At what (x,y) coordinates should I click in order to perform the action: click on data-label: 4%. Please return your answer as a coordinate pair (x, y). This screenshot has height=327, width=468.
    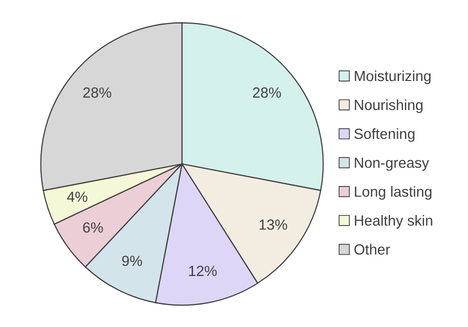
    Looking at the image, I should click on (77, 197).